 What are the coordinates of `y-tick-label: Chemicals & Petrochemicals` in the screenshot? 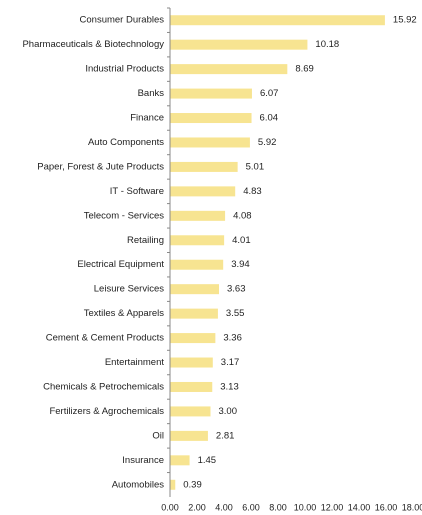 It's located at (103, 386).